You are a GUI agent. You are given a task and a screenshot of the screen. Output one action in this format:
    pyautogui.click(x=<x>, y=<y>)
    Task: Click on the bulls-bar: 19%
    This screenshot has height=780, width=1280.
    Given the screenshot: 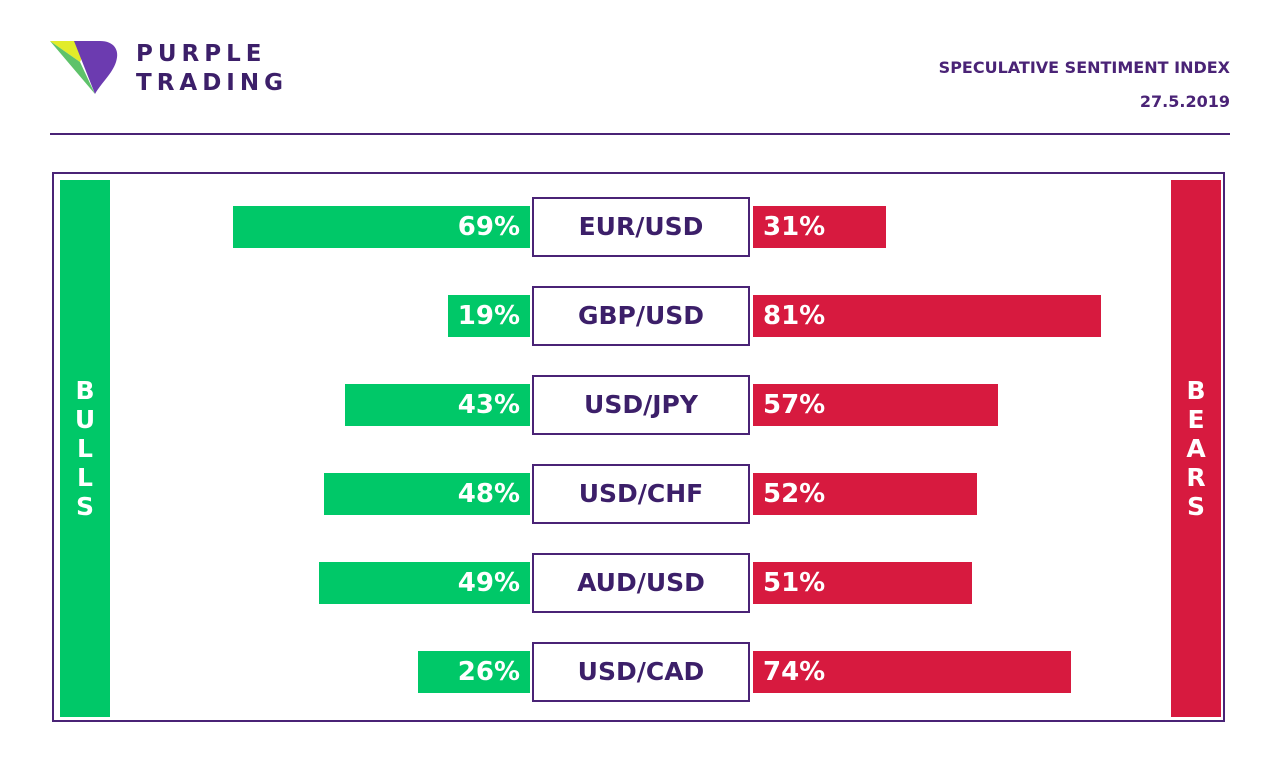 What is the action you would take?
    pyautogui.click(x=489, y=316)
    